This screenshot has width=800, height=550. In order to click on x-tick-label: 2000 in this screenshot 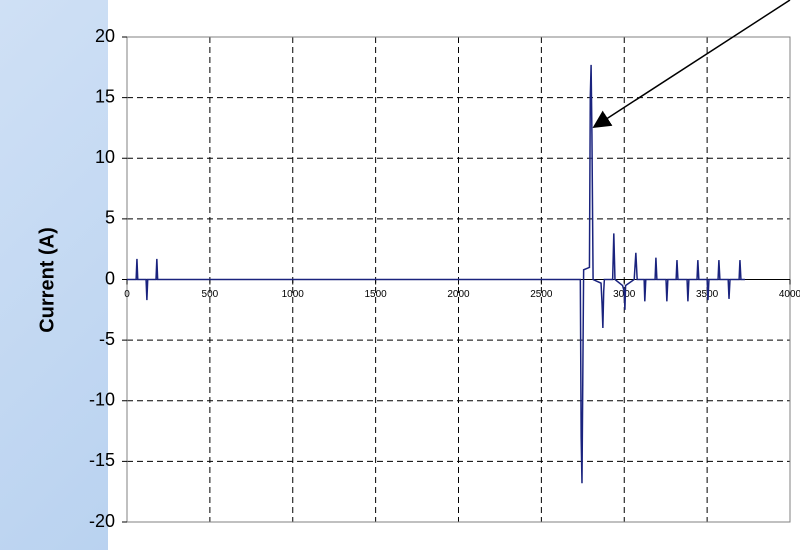, I will do `click(458, 294)`.